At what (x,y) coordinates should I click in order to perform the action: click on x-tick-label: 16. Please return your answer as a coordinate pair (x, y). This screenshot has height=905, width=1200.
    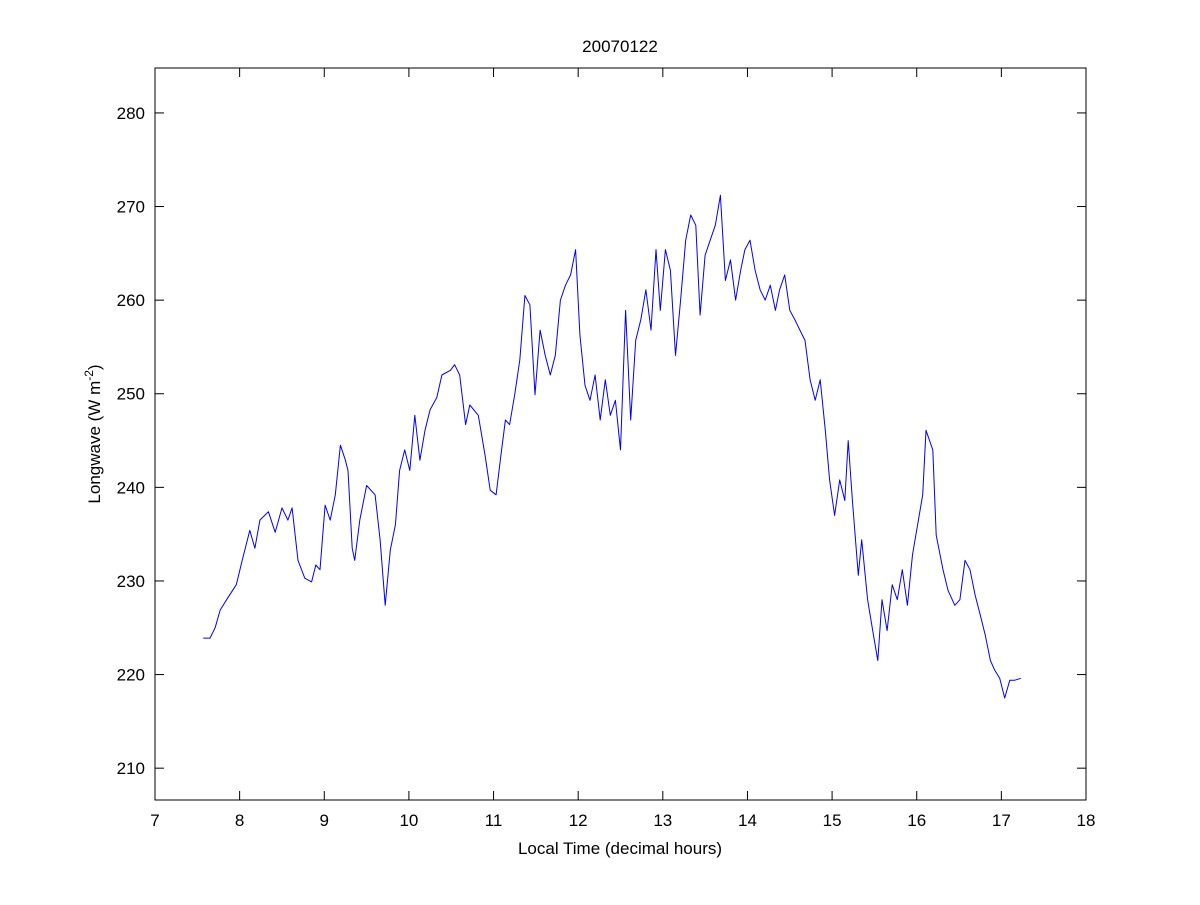
    Looking at the image, I should click on (916, 820).